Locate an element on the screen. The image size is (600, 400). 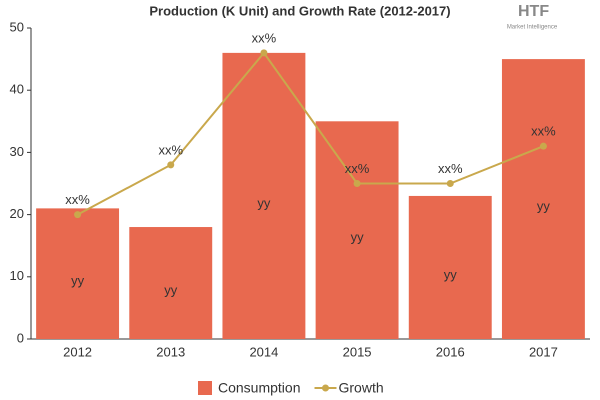
logo-brand: HTF is located at coordinates (533, 11).